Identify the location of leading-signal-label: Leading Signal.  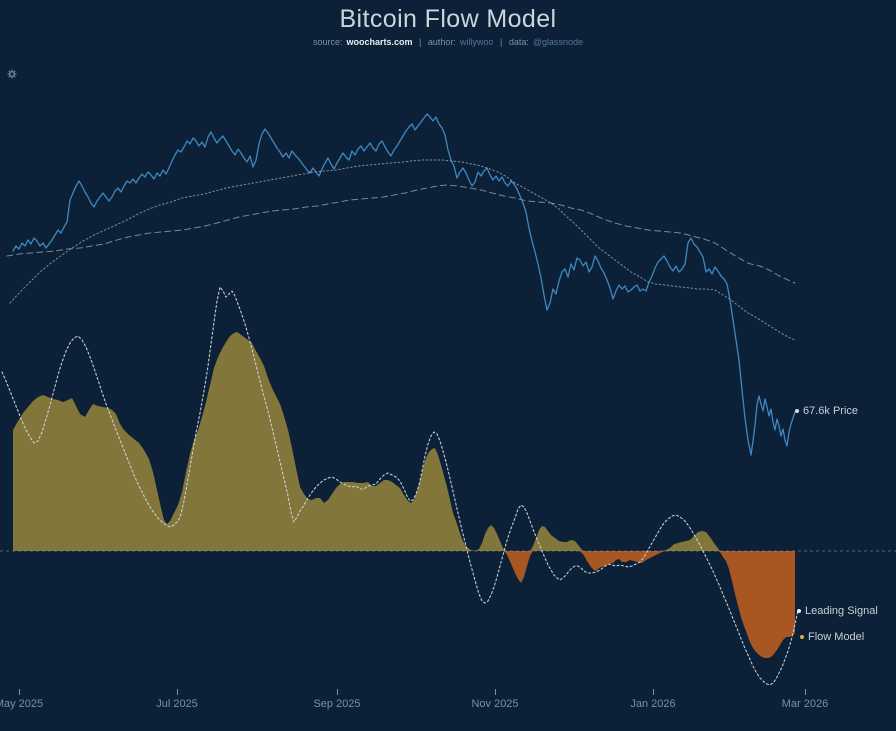
(837, 611).